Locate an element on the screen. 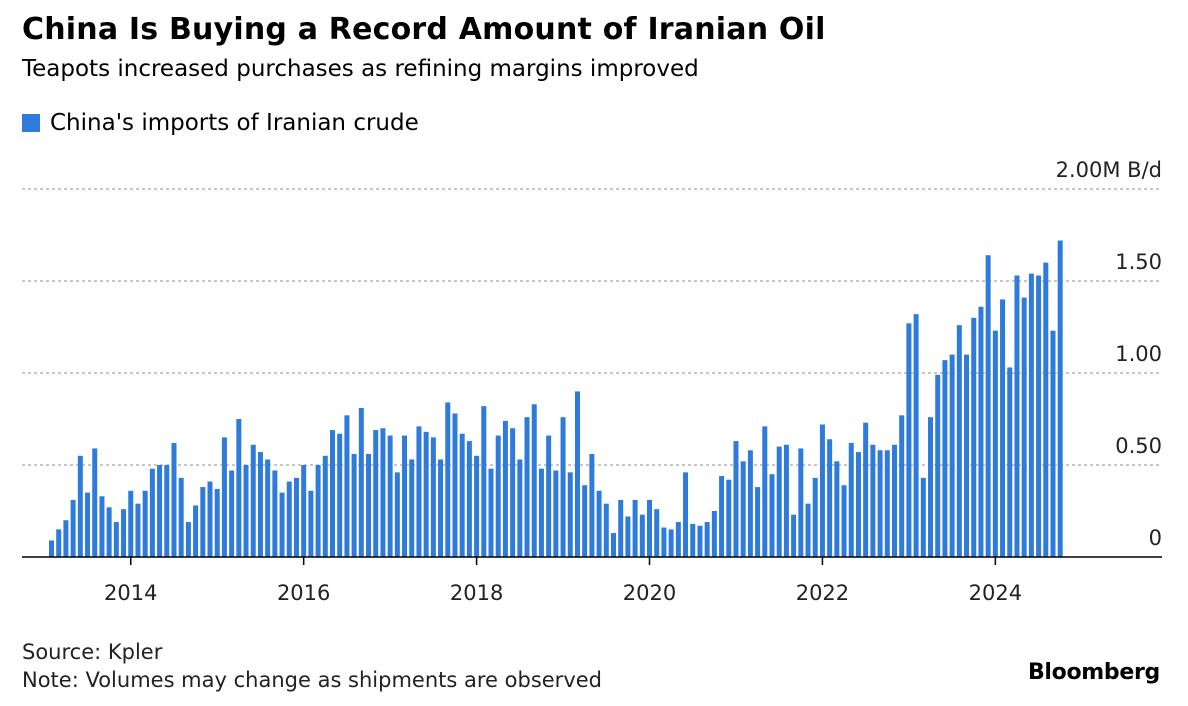 Image resolution: width=1188 pixels, height=706 pixels. y-tick-label: 1.50 is located at coordinates (1138, 262).